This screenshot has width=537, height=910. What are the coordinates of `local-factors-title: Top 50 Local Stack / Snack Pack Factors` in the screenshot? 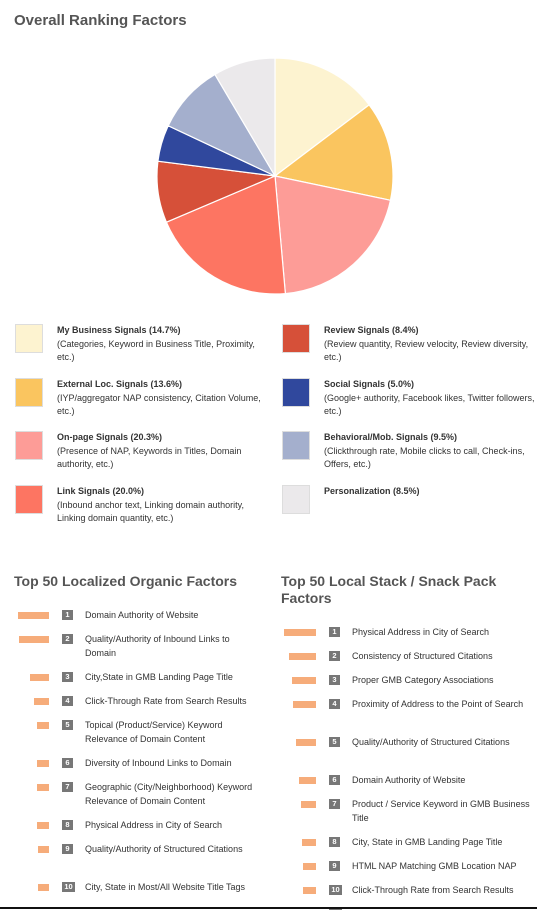 It's located at (389, 589).